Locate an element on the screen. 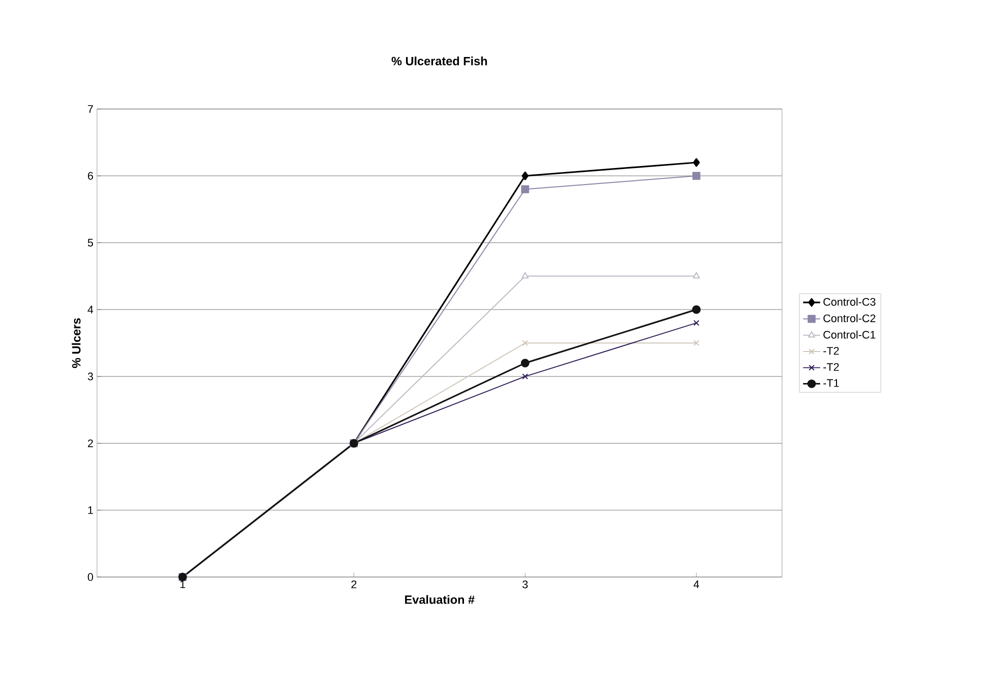  x-tick-label: 2 is located at coordinates (353, 584).